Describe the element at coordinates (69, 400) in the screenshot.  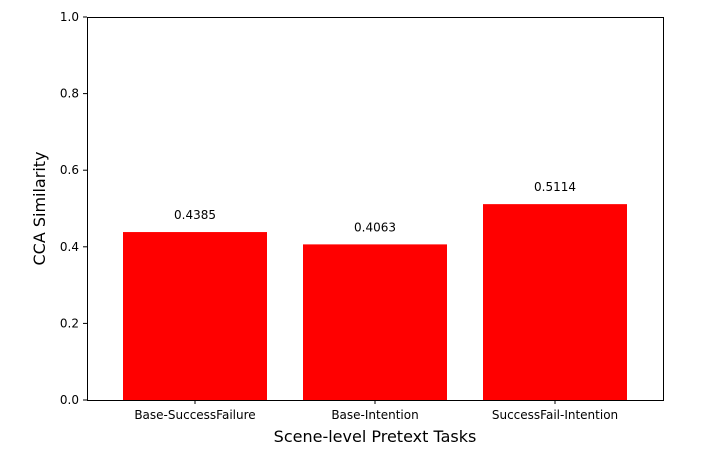
I see `y-tick-label: 0.0` at that location.